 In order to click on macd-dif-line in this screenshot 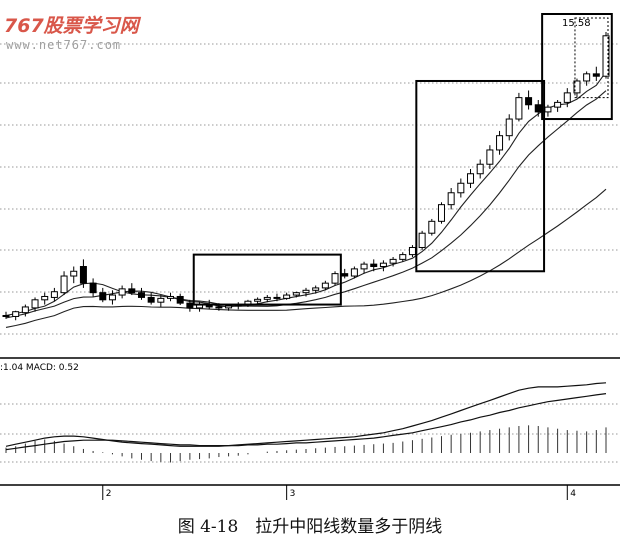, I will do `click(306, 414)`.